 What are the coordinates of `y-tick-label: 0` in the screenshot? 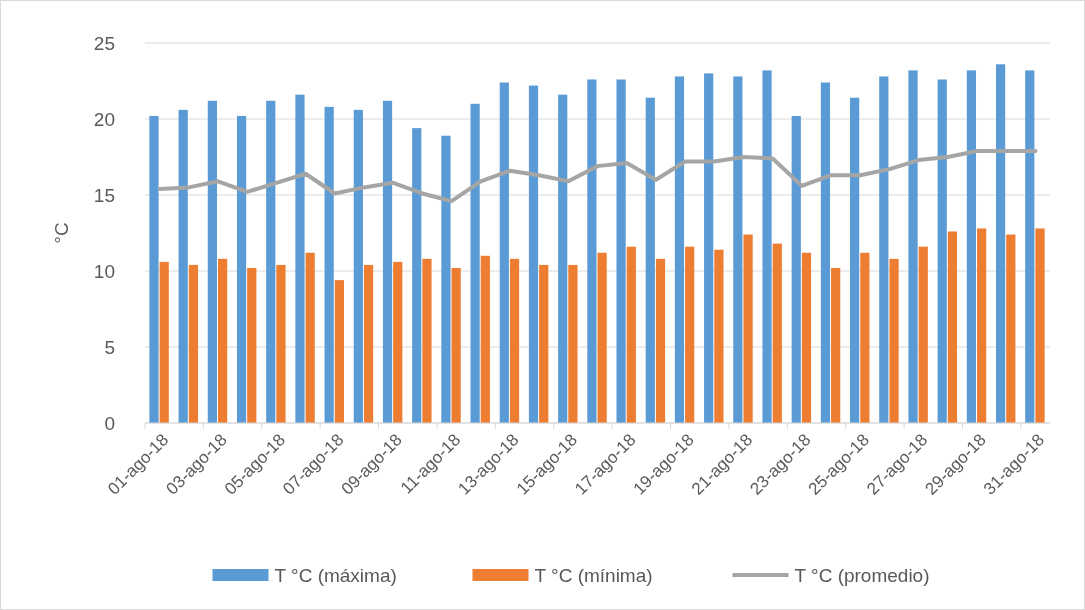 It's located at (109, 423).